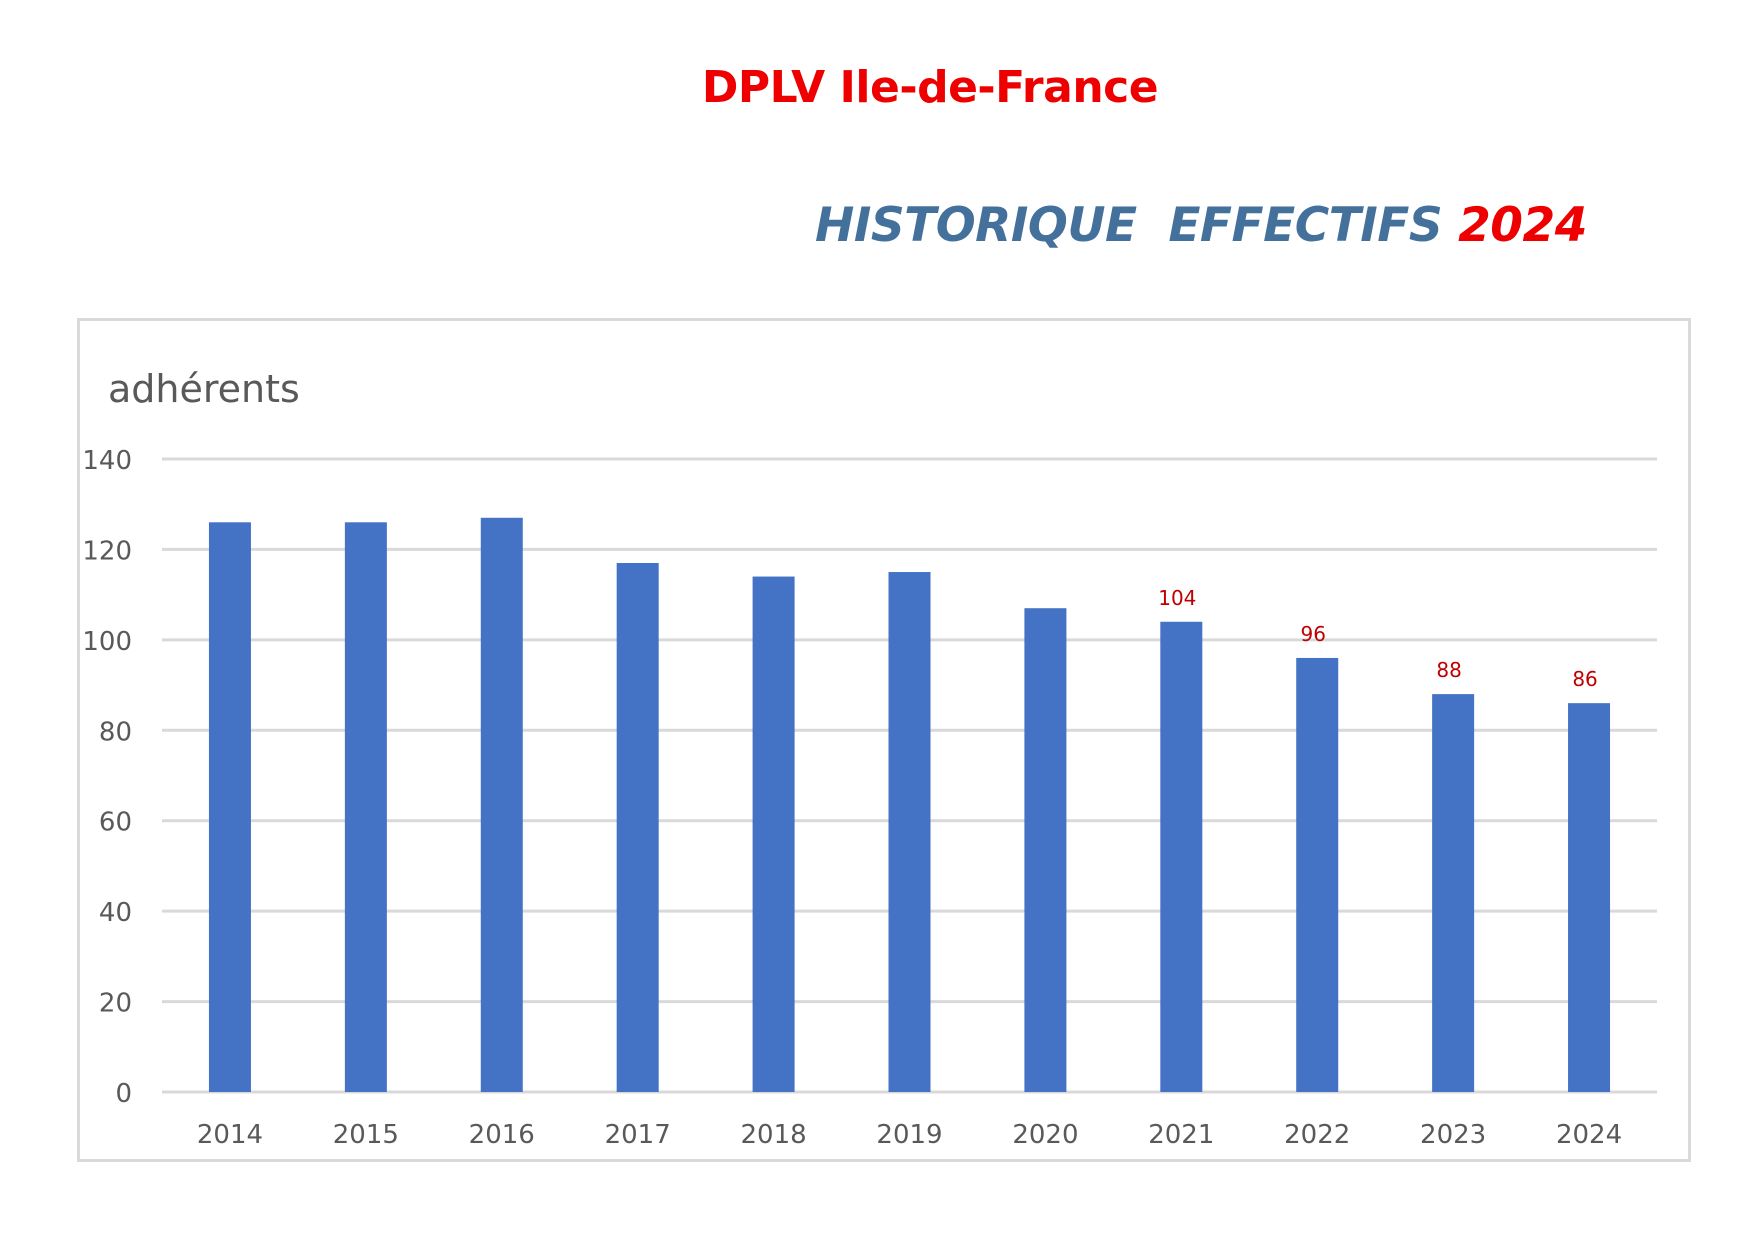 The height and width of the screenshot is (1240, 1754). I want to click on y-tick-label: 0, so click(123, 1094).